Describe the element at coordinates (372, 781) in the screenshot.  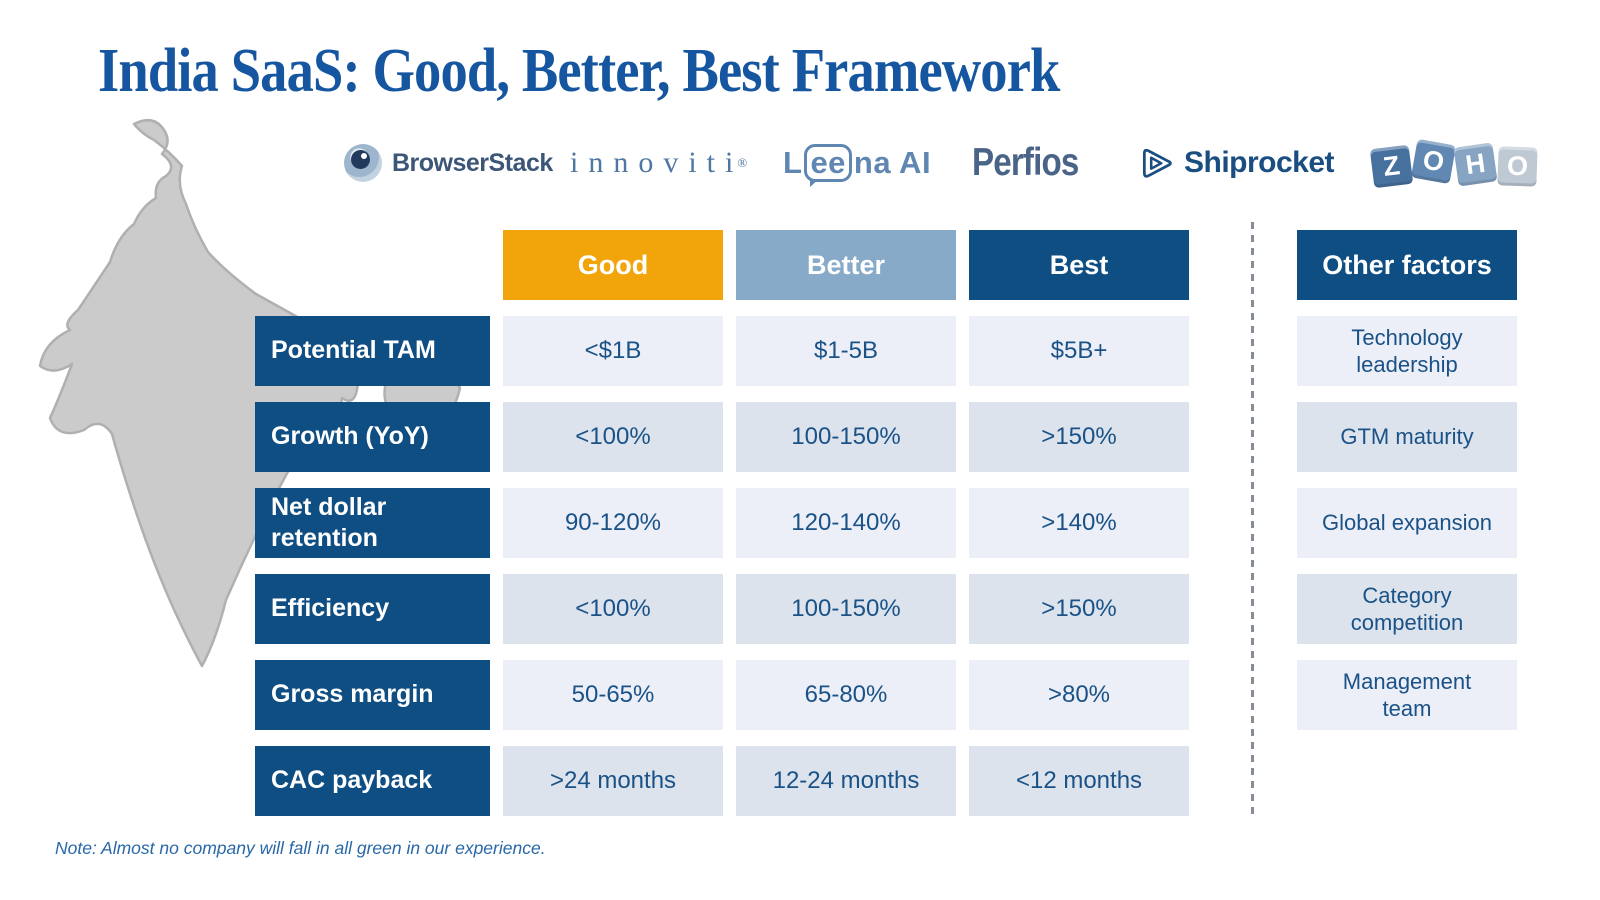
I see `row-label-cac-payback: CAC payback` at that location.